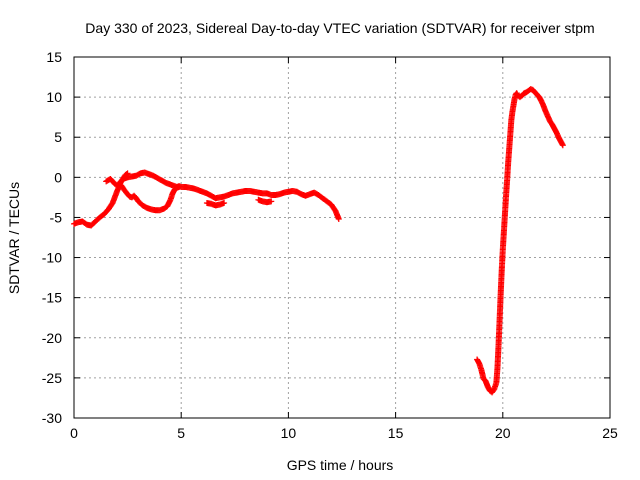 This screenshot has width=640, height=480. Describe the element at coordinates (14, 238) in the screenshot. I see `y-axis-label: SDTVAR / TECUs` at that location.